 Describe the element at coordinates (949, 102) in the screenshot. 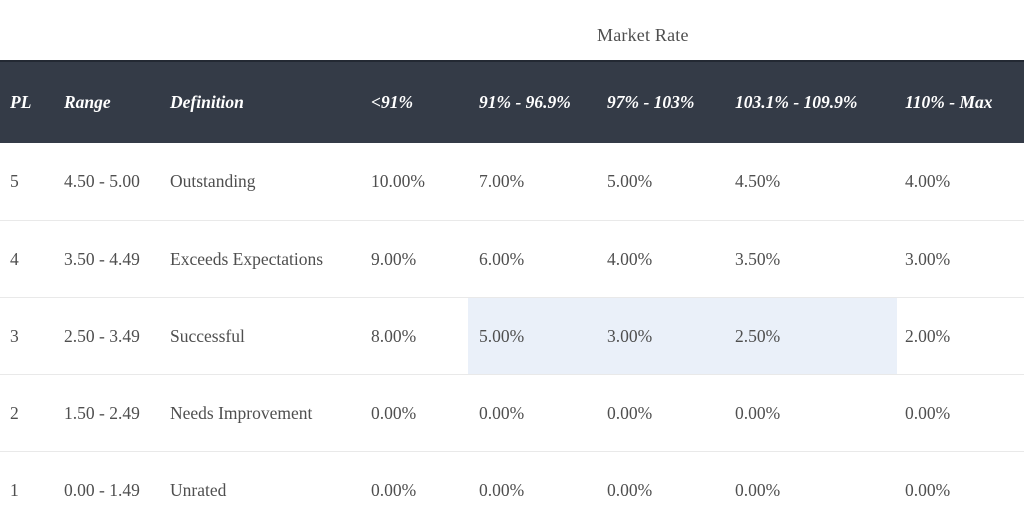

I see `column-header-110-max: 110% - Max` at that location.